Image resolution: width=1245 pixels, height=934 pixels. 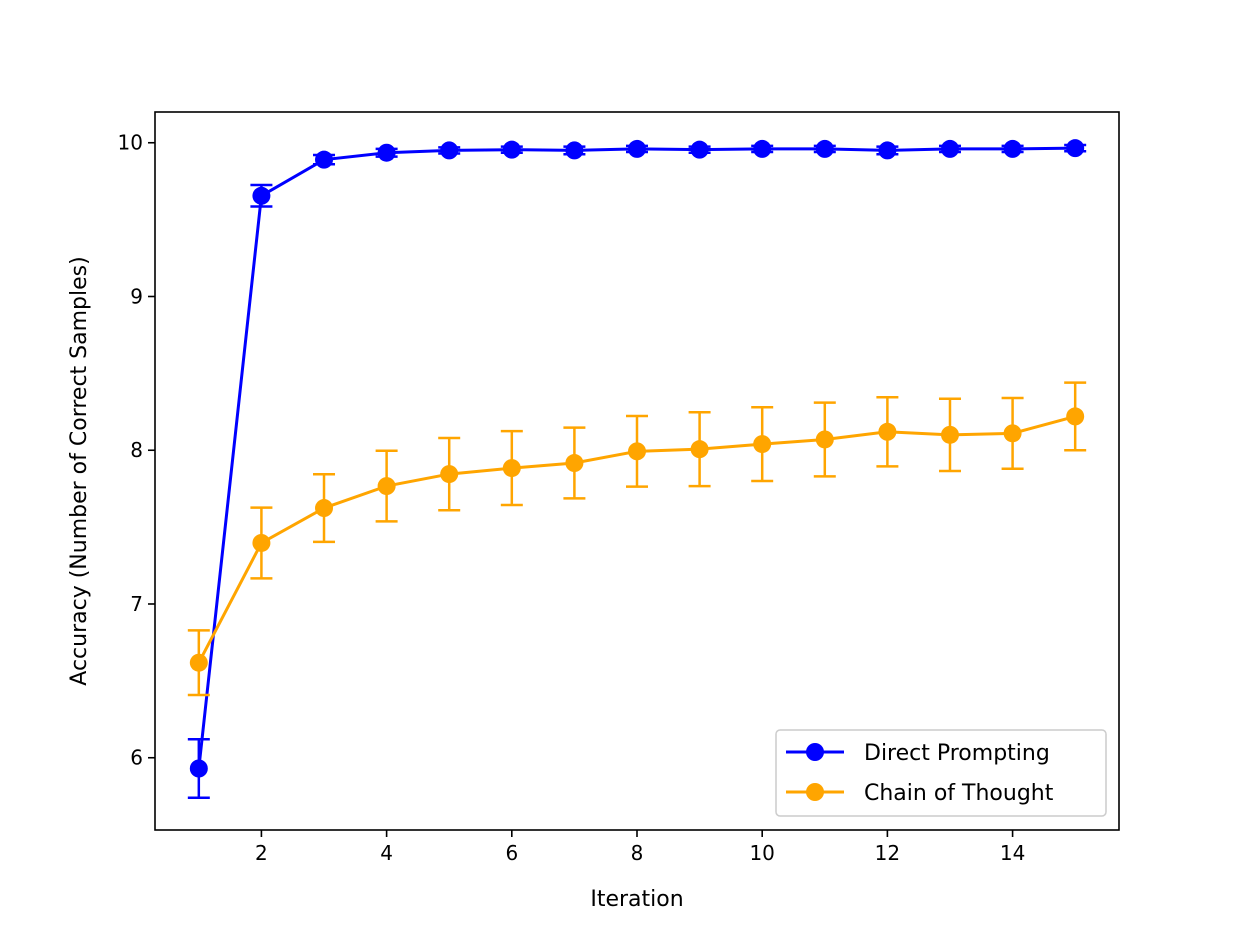 What do you see at coordinates (761, 853) in the screenshot?
I see `x-tick-label: 10` at bounding box center [761, 853].